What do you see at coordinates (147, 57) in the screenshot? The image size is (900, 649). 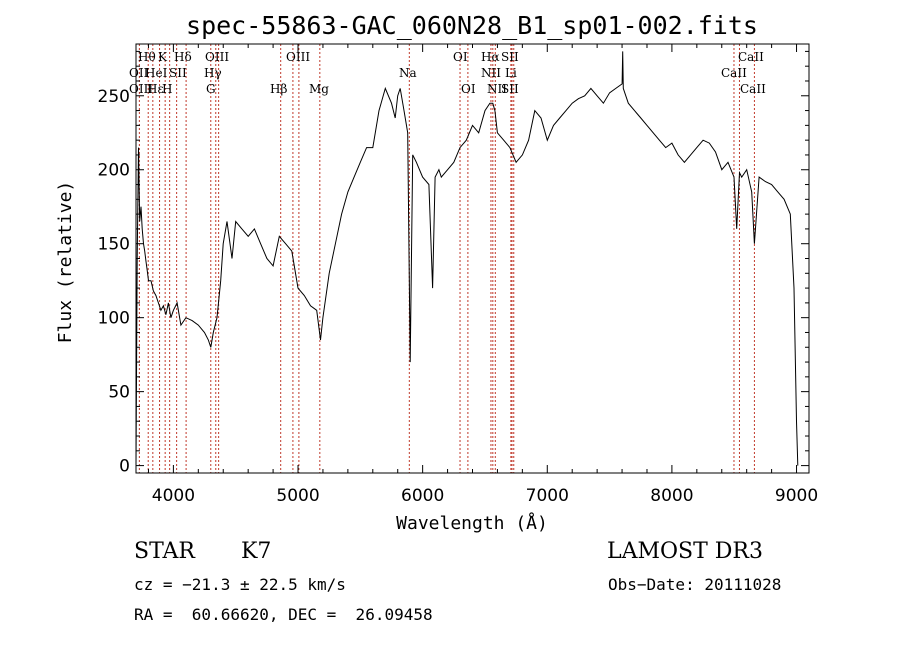 I see `line-annotation-label: Hθ` at bounding box center [147, 57].